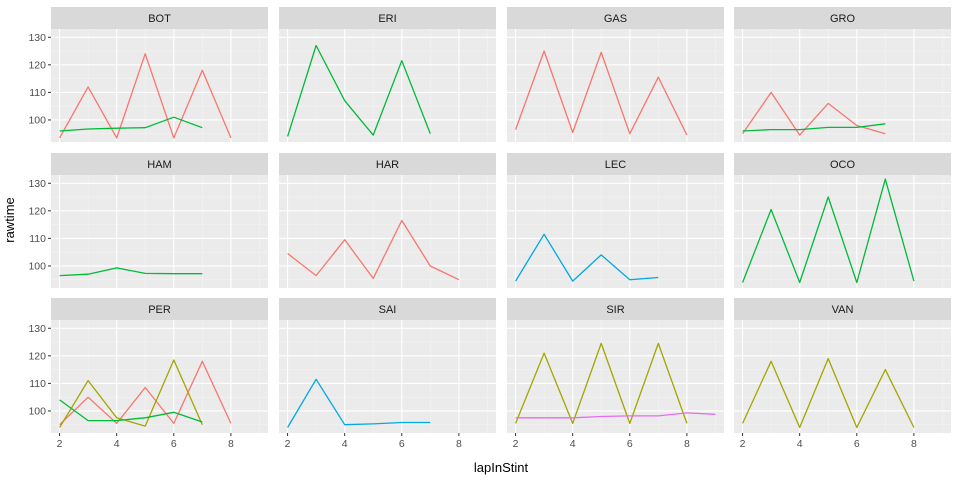  I want to click on y-axis-title: rawtime, so click(9, 220).